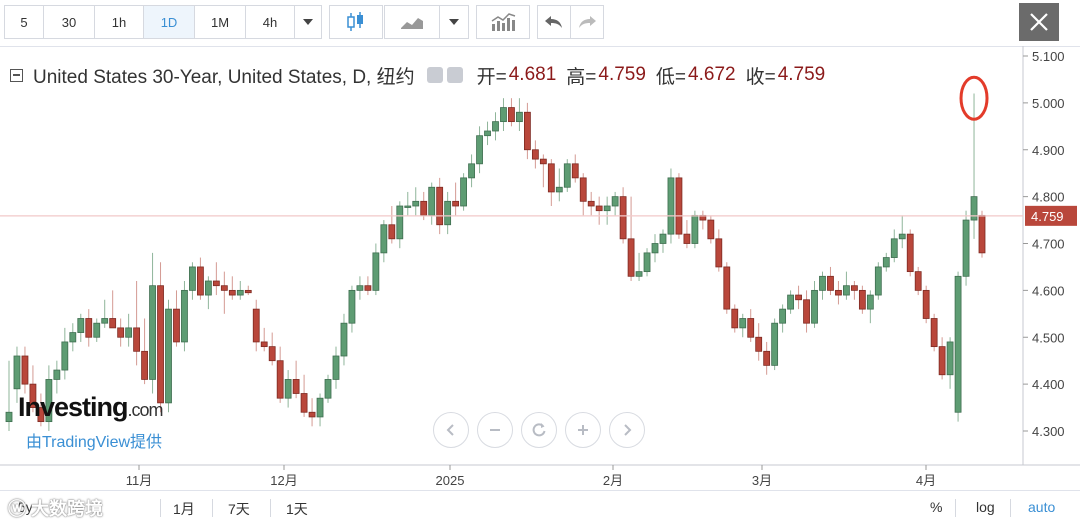 This screenshot has height=524, width=1080. I want to click on interval-1m-button: 1M, so click(220, 22).